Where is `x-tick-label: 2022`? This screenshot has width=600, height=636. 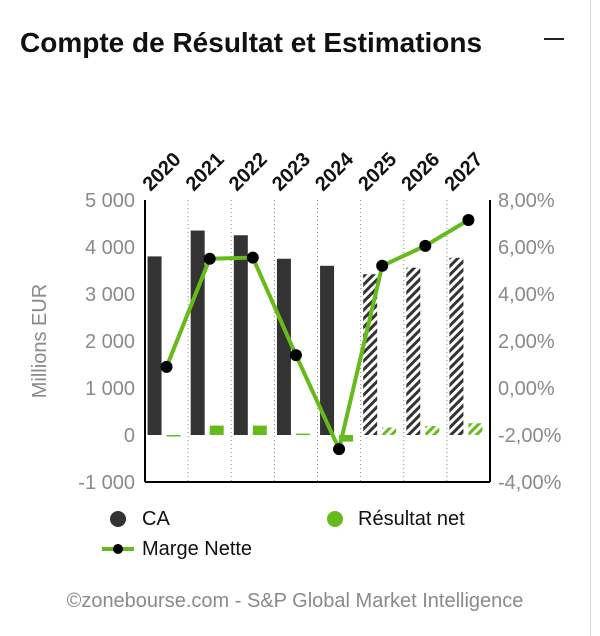
x-tick-label: 2022 is located at coordinates (248, 172).